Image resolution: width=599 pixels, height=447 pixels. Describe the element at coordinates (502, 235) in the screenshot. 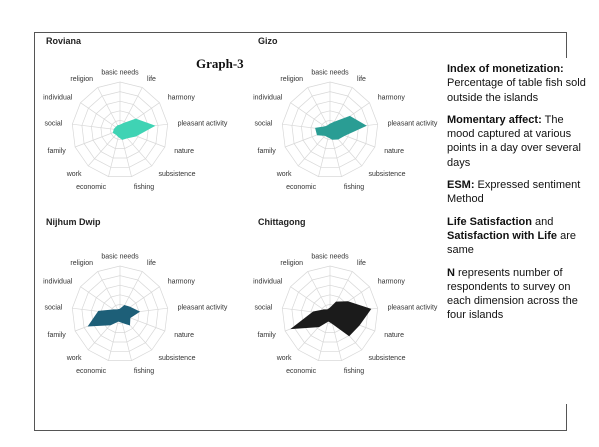

I see `legend-term: Satisfaction with Life` at that location.